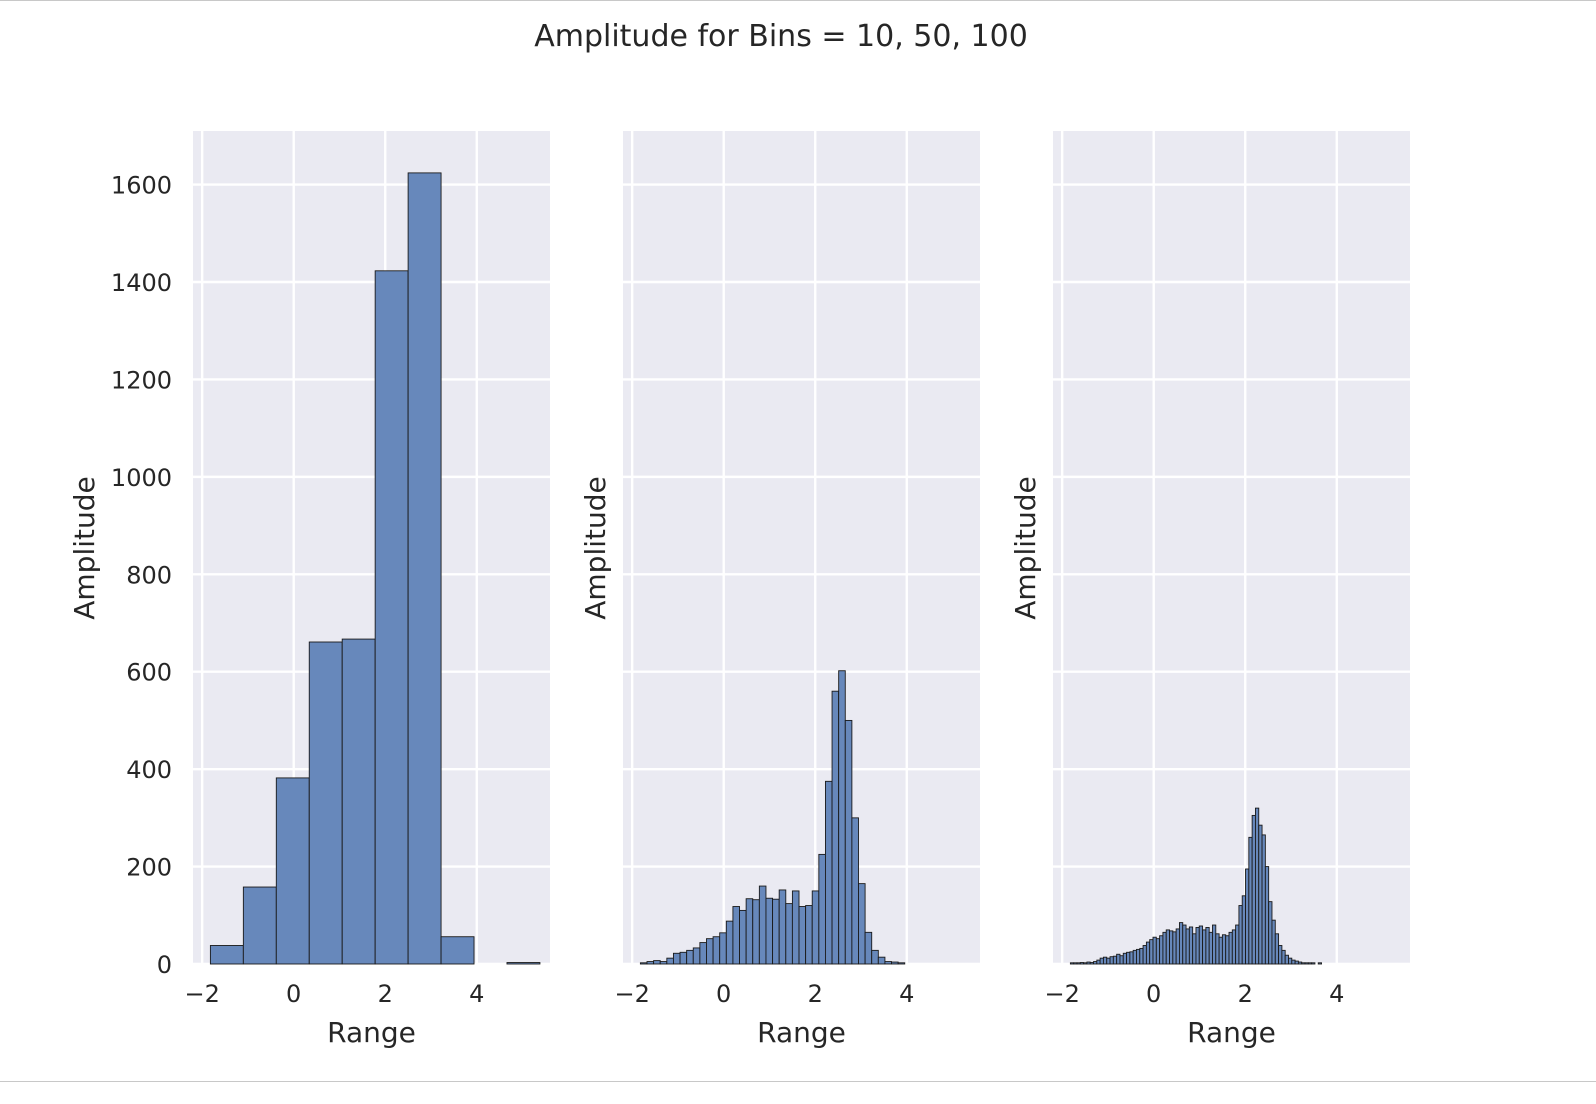  Describe the element at coordinates (798, 1081) in the screenshot. I see `window-bottom-border` at that location.